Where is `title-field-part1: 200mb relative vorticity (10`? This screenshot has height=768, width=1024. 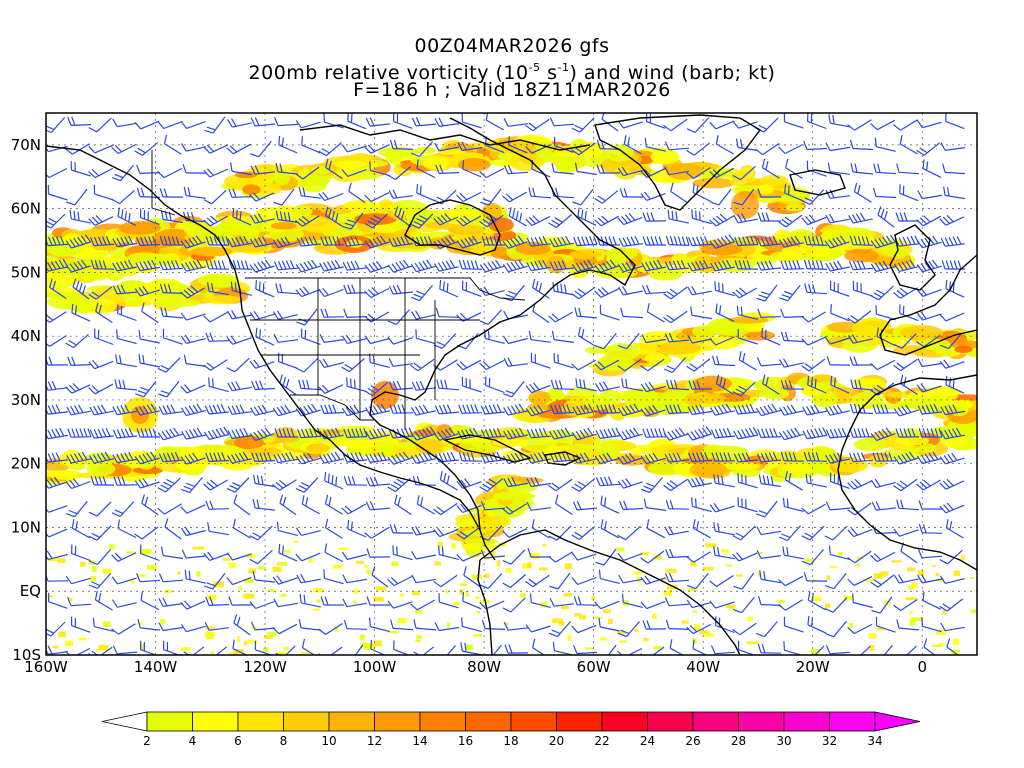
title-field-part1: 200mb relative vorticity (10 is located at coordinates (388, 73).